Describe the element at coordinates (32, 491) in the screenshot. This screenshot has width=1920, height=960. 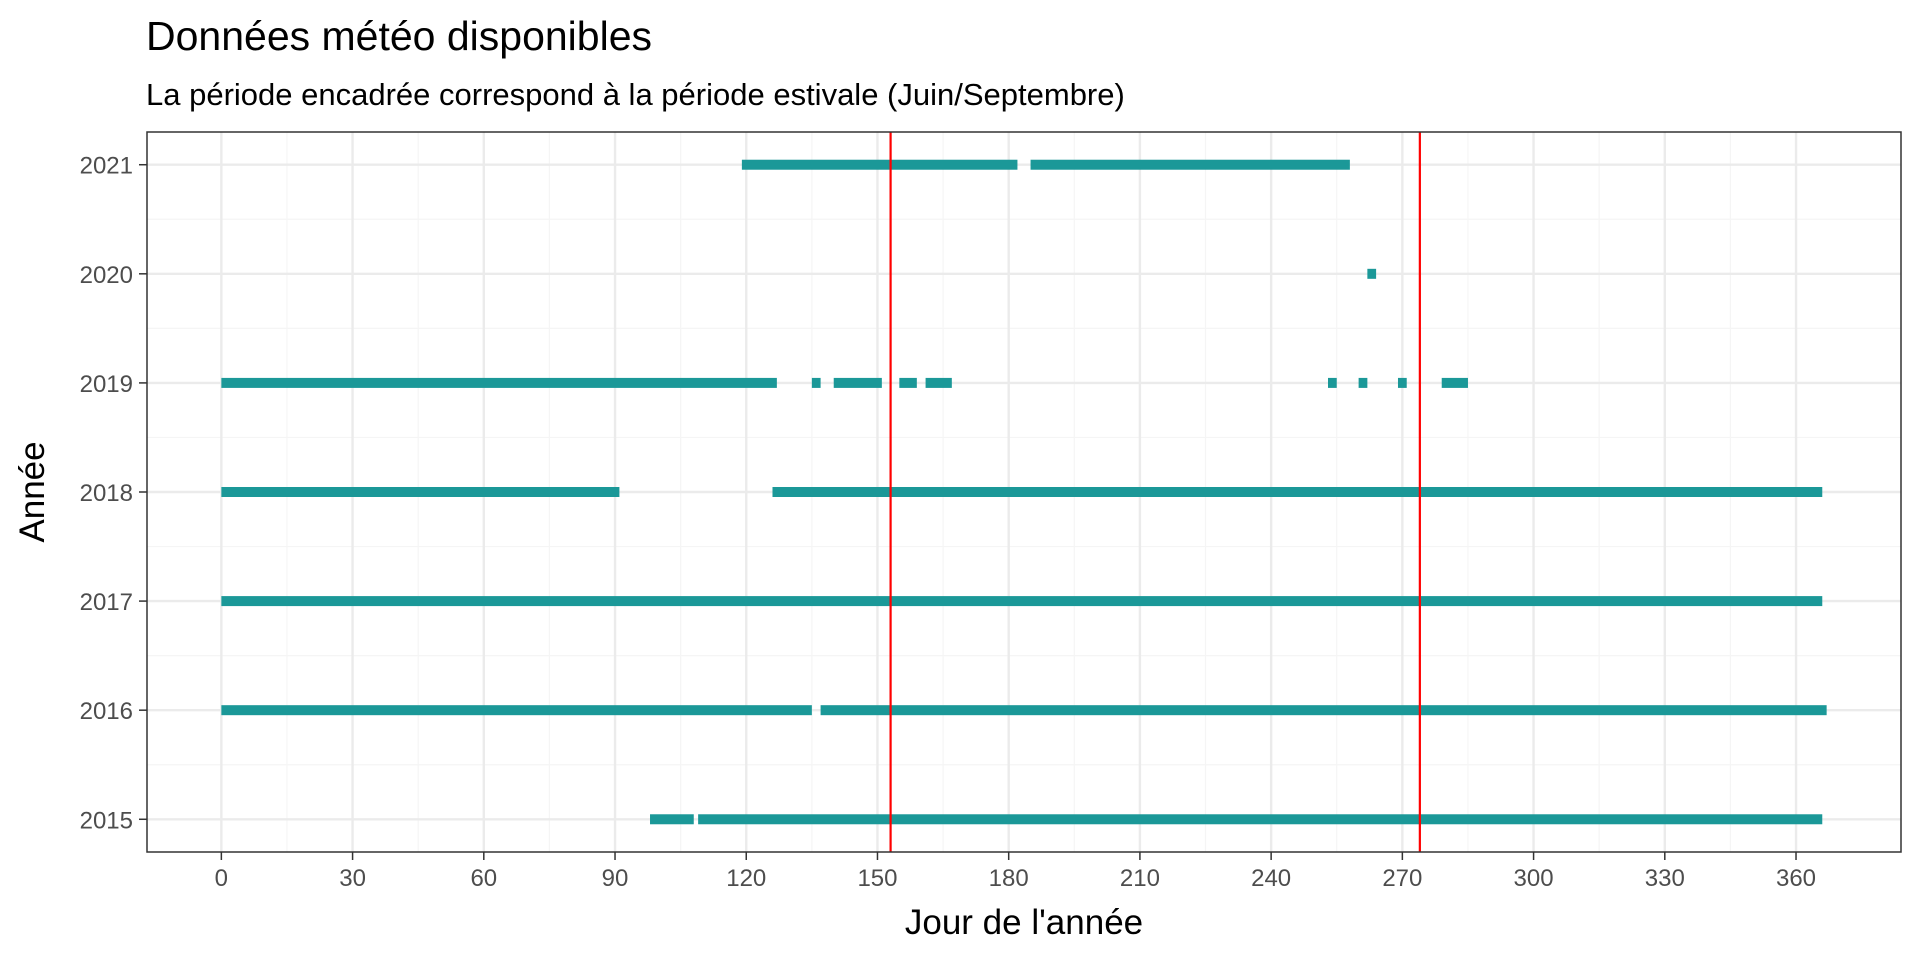
I see `y-axis-title: Année` at that location.